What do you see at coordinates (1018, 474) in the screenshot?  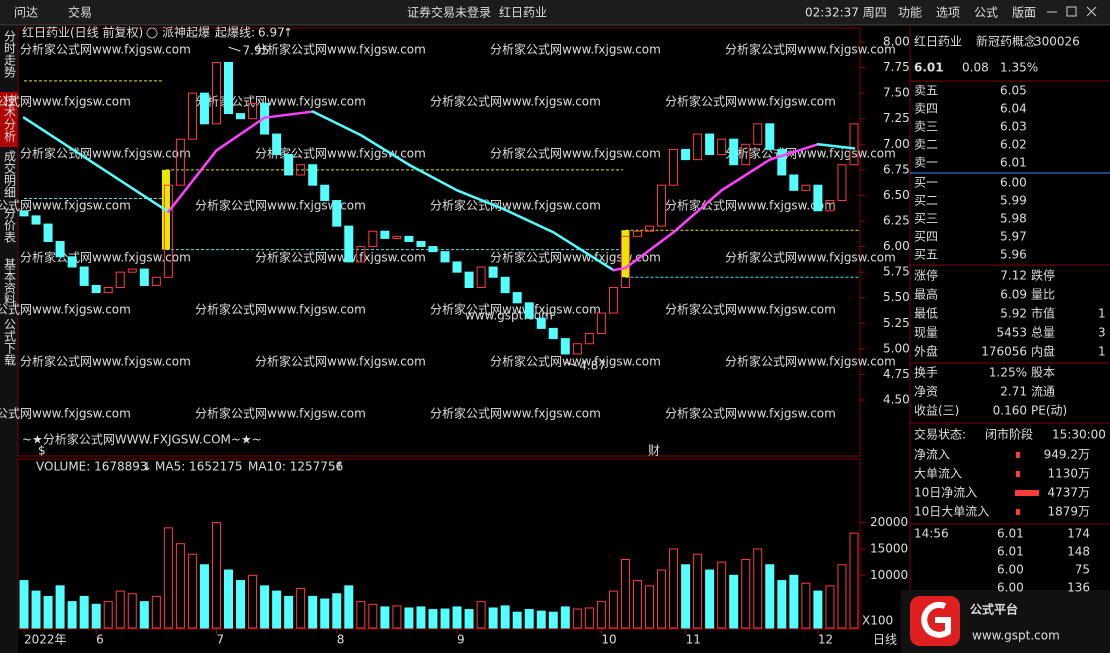 I see `flow-bar` at bounding box center [1018, 474].